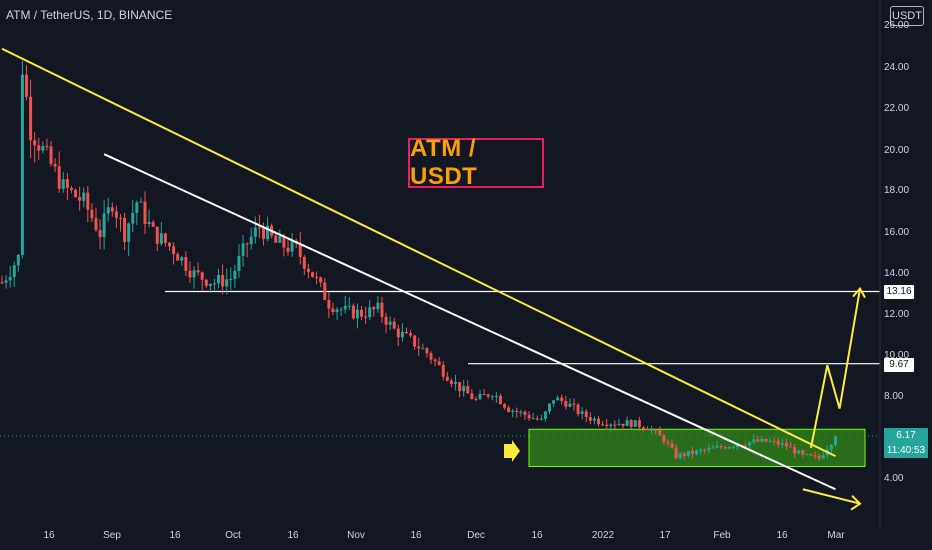 The image size is (932, 550). What do you see at coordinates (89, 15) in the screenshot?
I see `symbol-title: ATM / TetherUS, 1D, BINANCE` at bounding box center [89, 15].